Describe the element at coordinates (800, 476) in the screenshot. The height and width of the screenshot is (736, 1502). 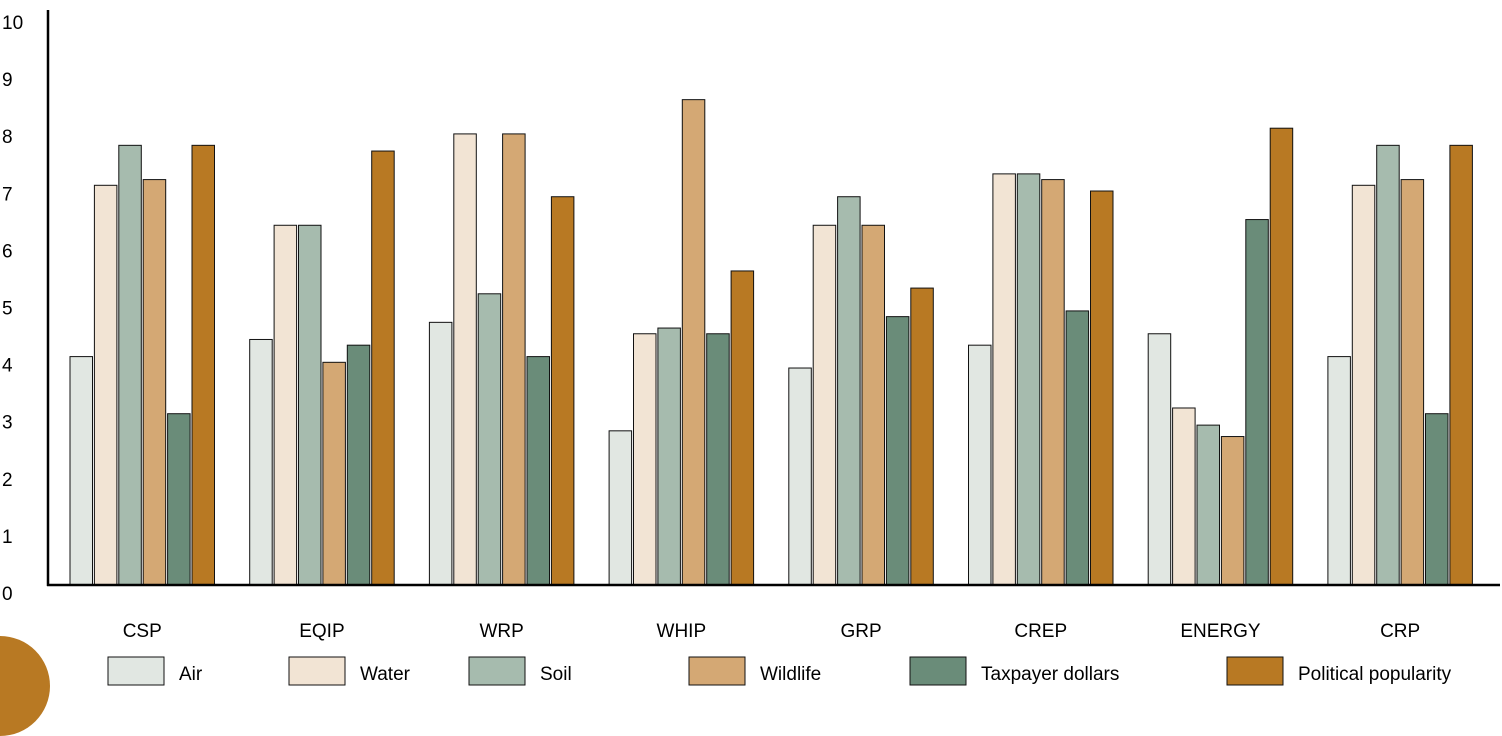
I see `bar-air-grp` at that location.